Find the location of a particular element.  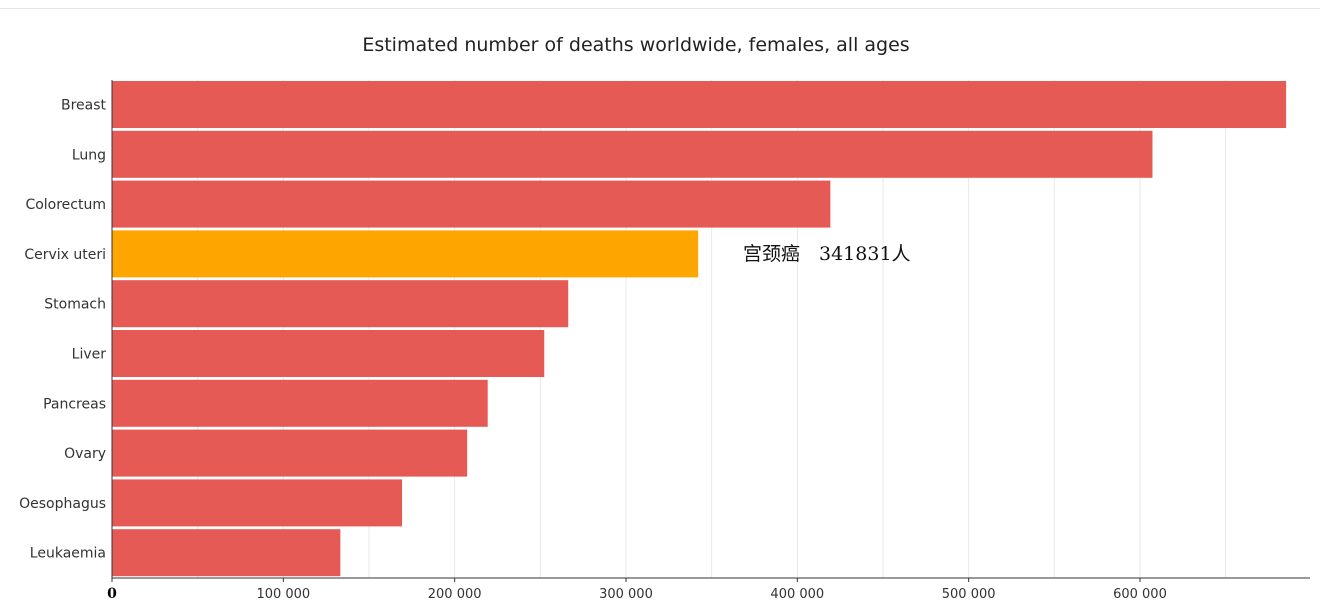

x-tick-label: 500 000 is located at coordinates (969, 594).